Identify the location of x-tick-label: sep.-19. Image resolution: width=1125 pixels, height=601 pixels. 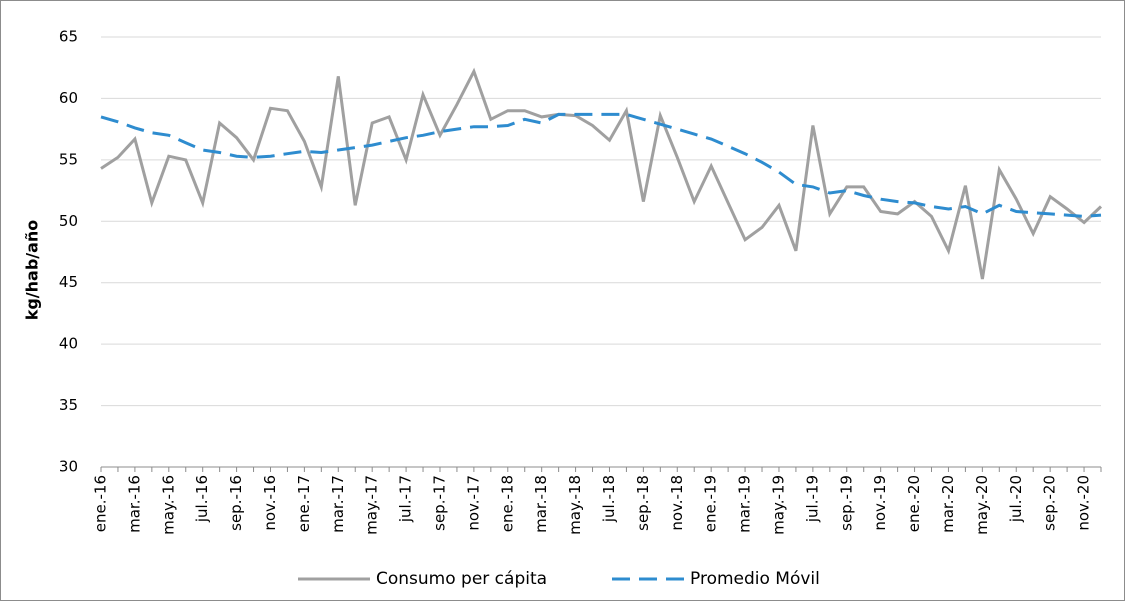
(846, 503).